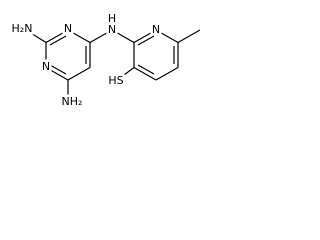 The height and width of the screenshot is (240, 320). Describe the element at coordinates (189, 36) in the screenshot. I see `methyl-bond` at that location.